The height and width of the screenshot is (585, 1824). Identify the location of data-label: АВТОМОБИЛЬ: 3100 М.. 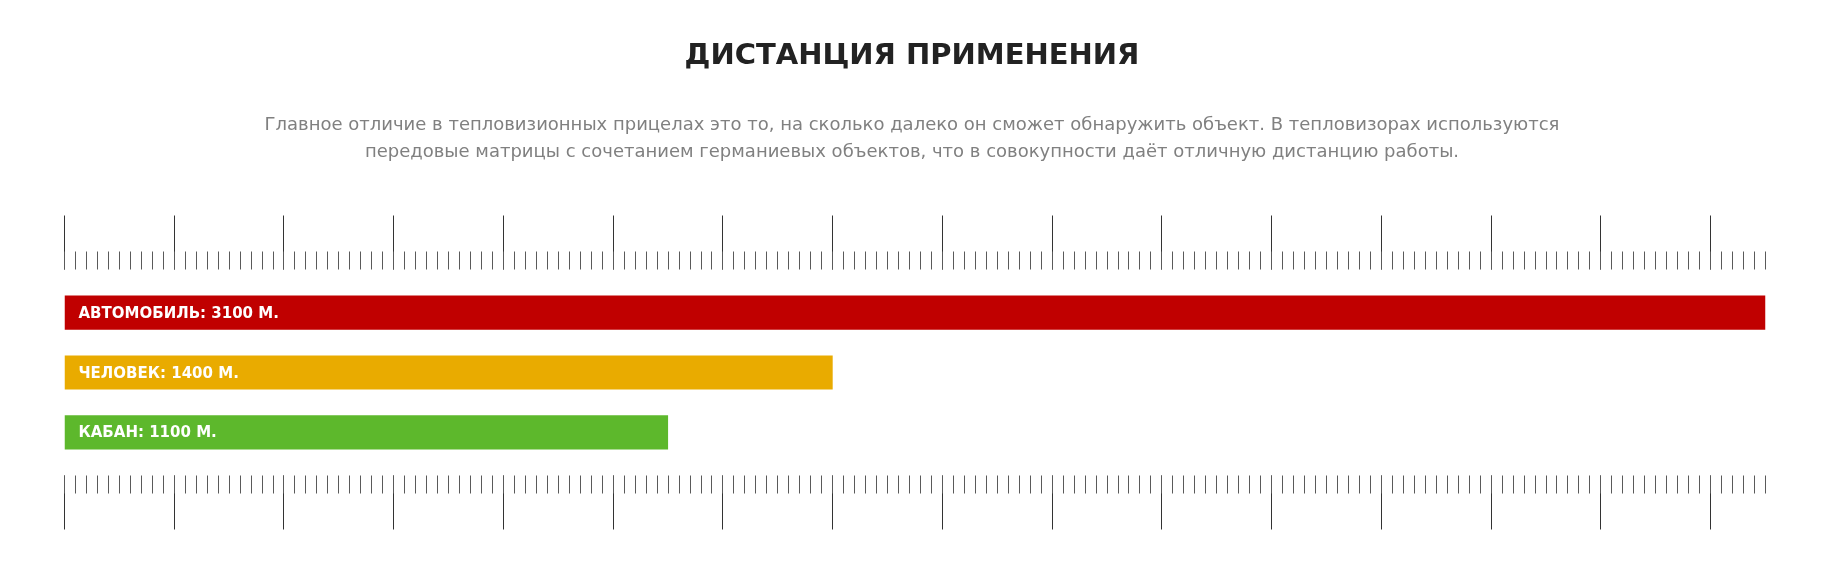
(178, 312).